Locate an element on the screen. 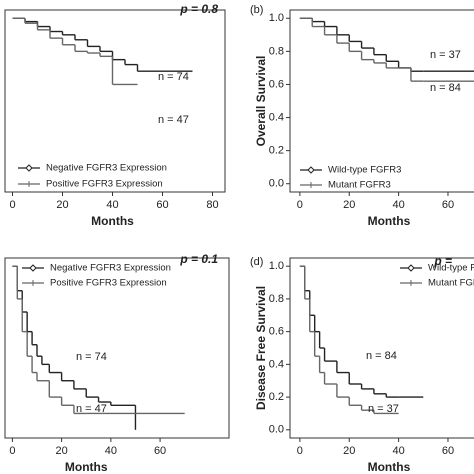  y-axis-label: Disease Free Survival is located at coordinates (261, 348).